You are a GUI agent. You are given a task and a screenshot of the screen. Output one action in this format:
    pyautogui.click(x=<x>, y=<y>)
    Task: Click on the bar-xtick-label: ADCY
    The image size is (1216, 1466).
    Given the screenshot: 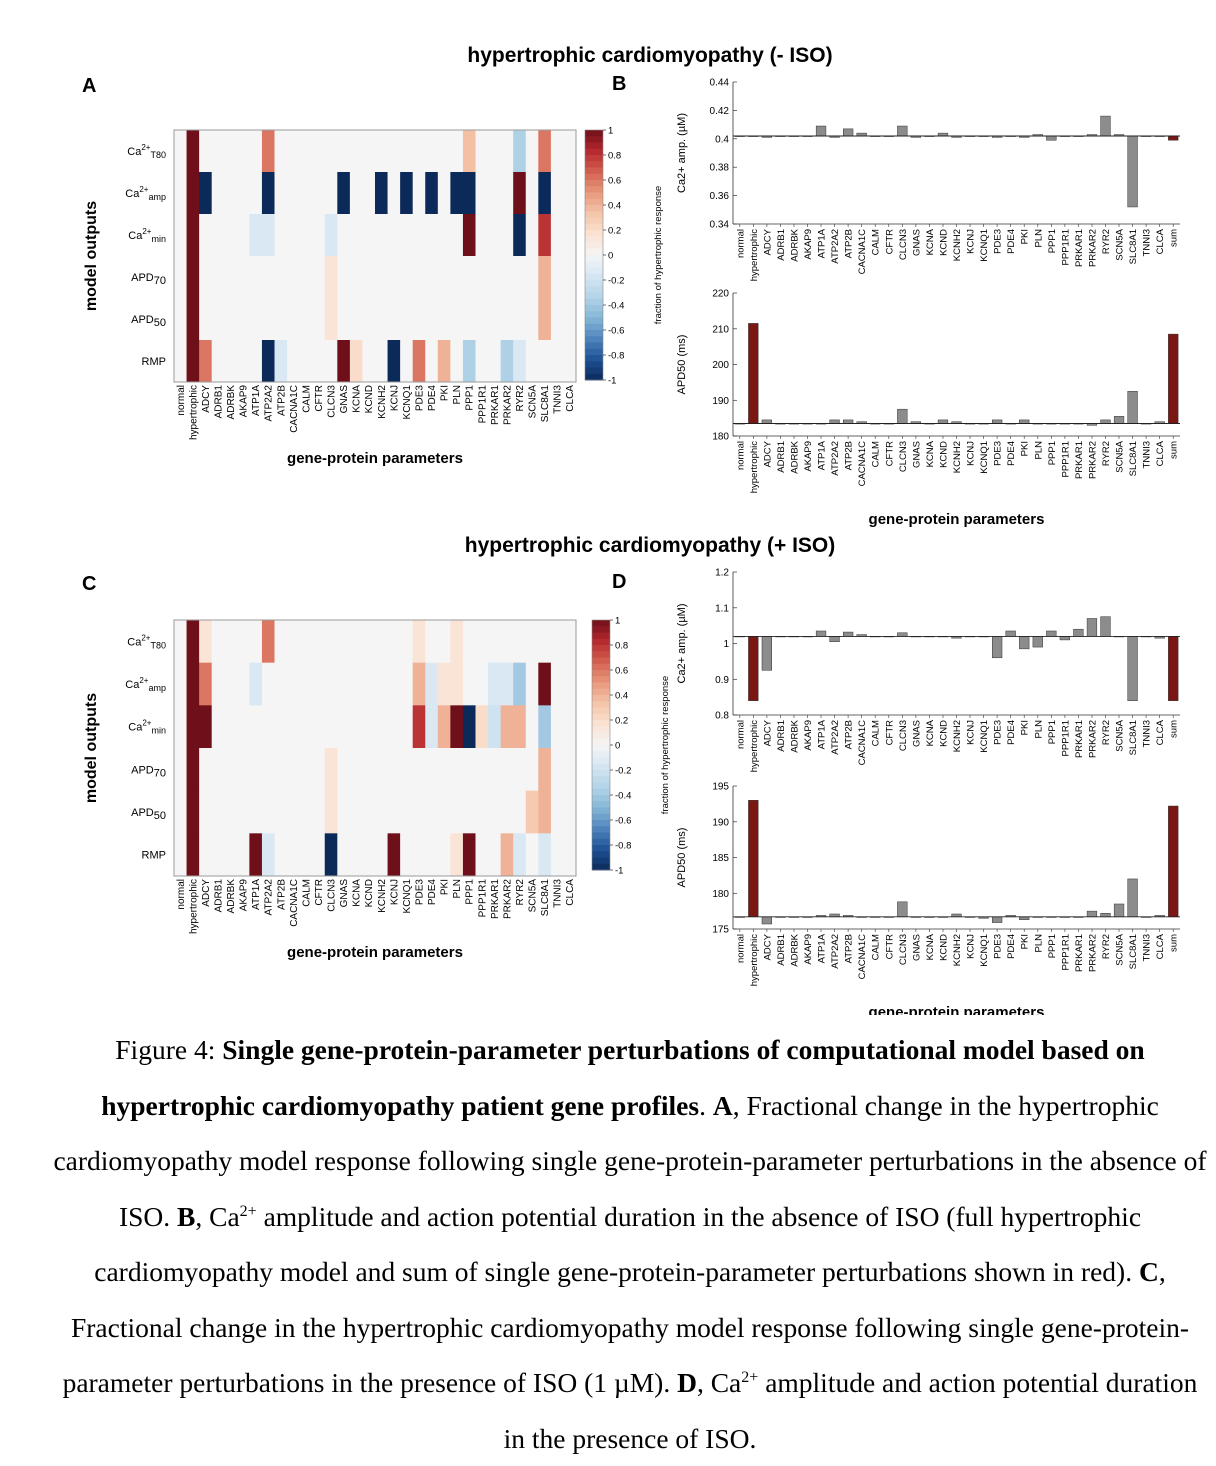 What is the action you would take?
    pyautogui.click(x=767, y=946)
    